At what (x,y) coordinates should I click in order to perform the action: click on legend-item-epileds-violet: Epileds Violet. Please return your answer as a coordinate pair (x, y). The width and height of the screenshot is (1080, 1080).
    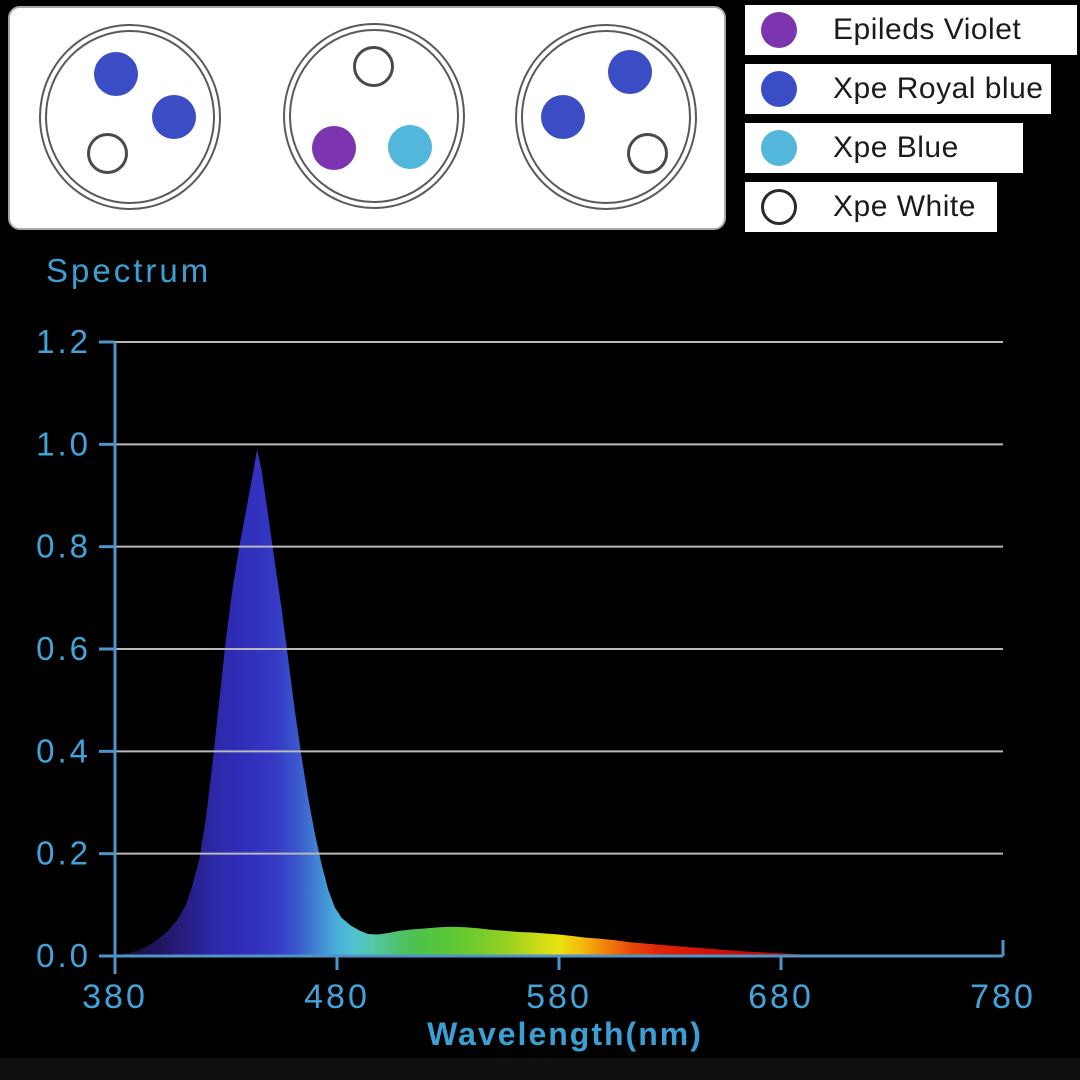
    Looking at the image, I should click on (911, 30).